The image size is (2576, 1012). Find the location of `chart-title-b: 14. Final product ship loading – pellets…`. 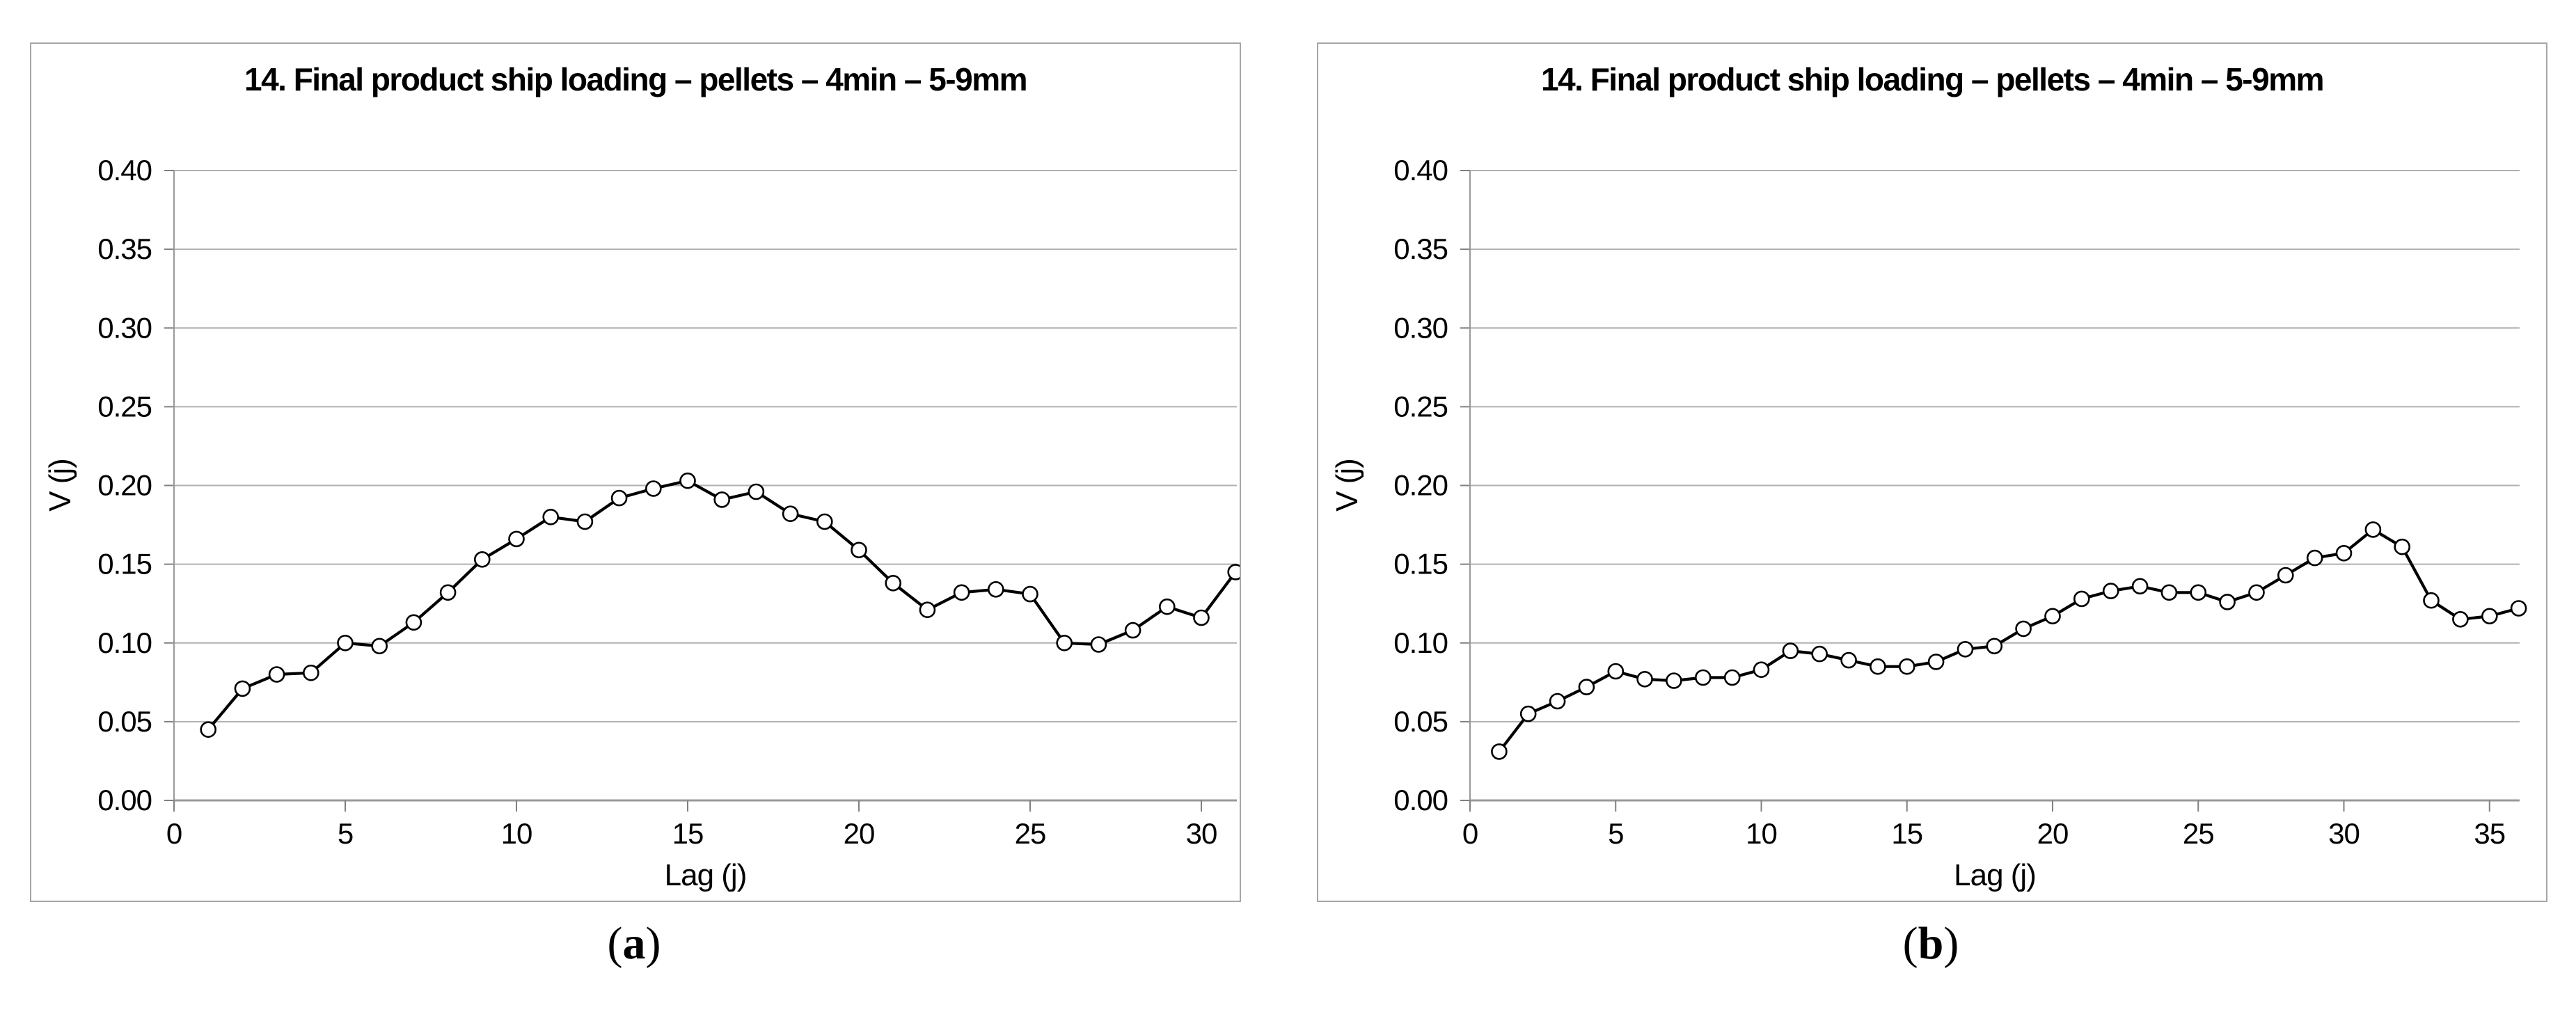

chart-title-b: 14. Final product ship loading – pellets… is located at coordinates (1932, 79).